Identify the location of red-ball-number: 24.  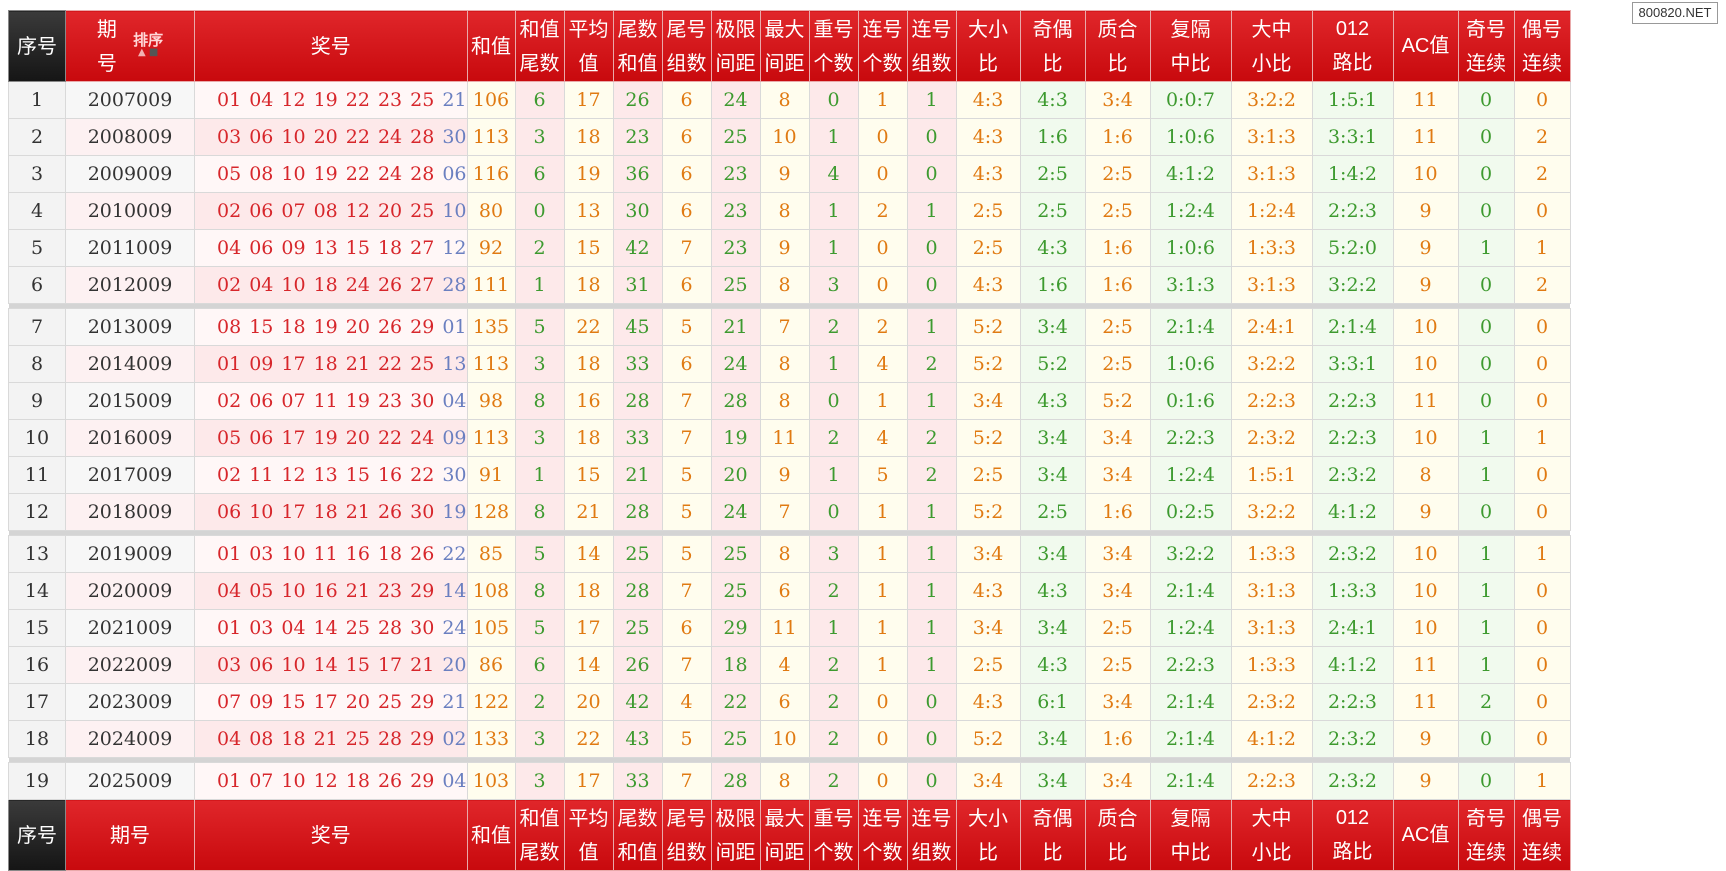
(357, 285).